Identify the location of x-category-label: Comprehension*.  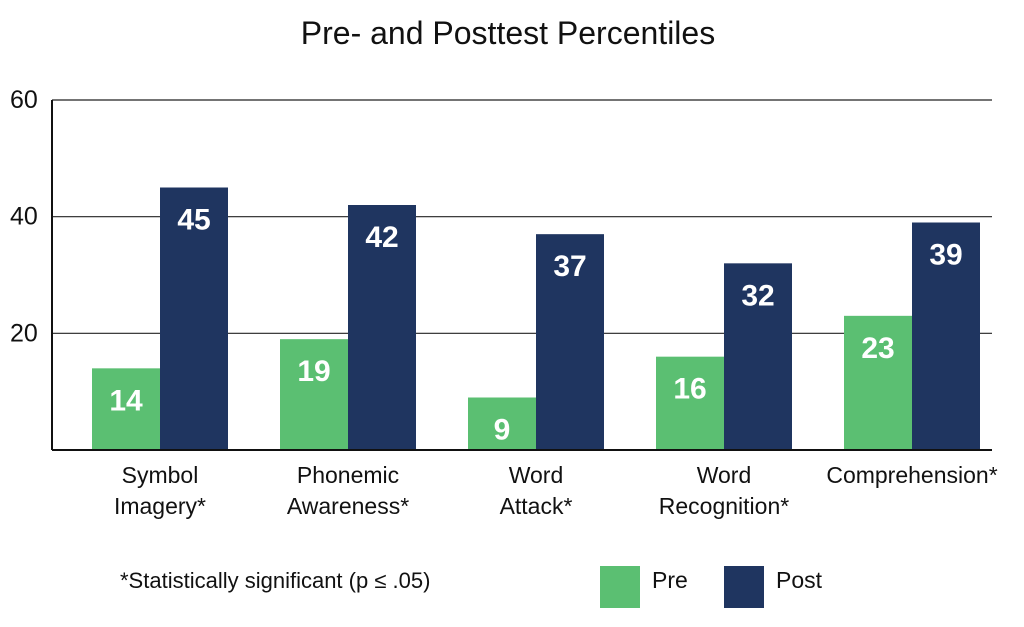
(911, 475).